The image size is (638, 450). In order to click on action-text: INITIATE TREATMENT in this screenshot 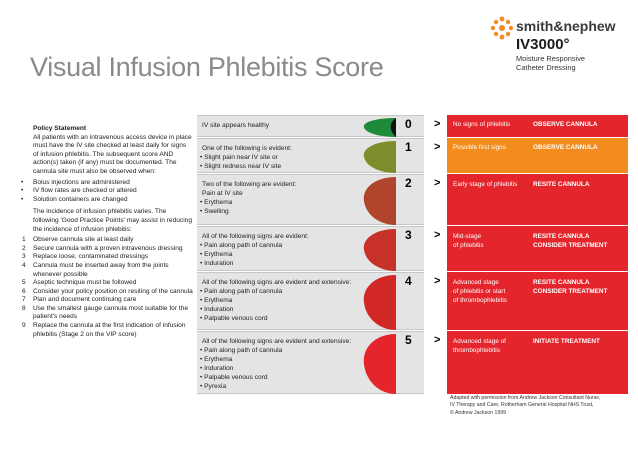, I will do `click(566, 341)`.